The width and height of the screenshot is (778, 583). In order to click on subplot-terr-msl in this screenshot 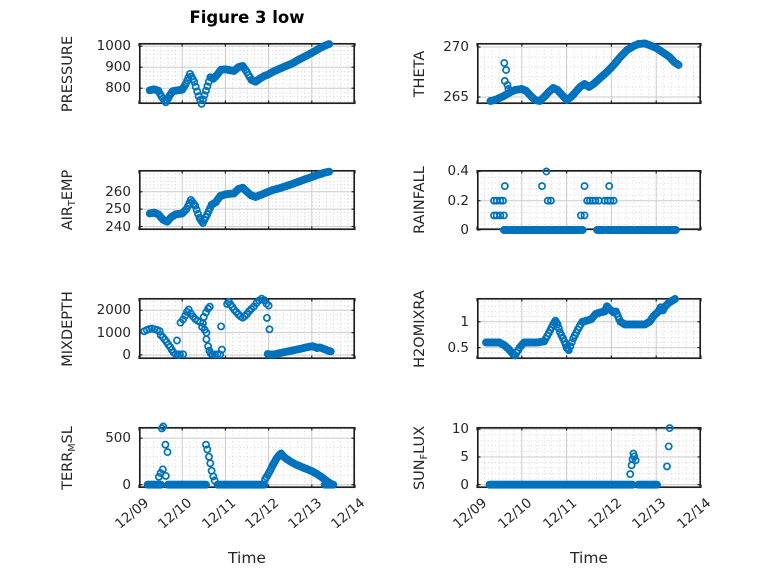, I will do `click(247, 455)`.